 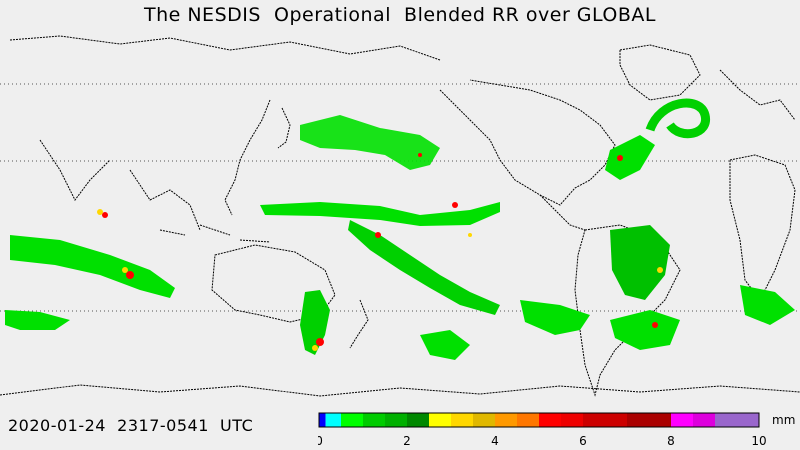 I want to click on colorbar-tick-label: 4, so click(x=495, y=441).